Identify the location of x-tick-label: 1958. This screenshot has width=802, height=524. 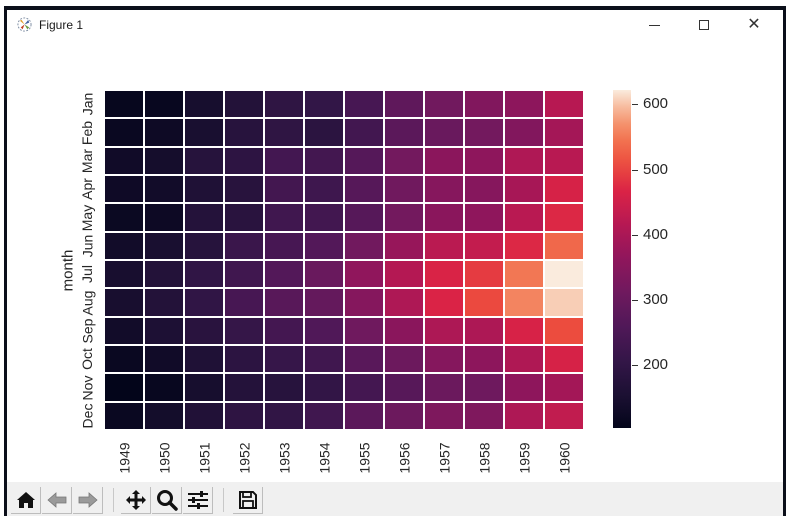
(484, 458).